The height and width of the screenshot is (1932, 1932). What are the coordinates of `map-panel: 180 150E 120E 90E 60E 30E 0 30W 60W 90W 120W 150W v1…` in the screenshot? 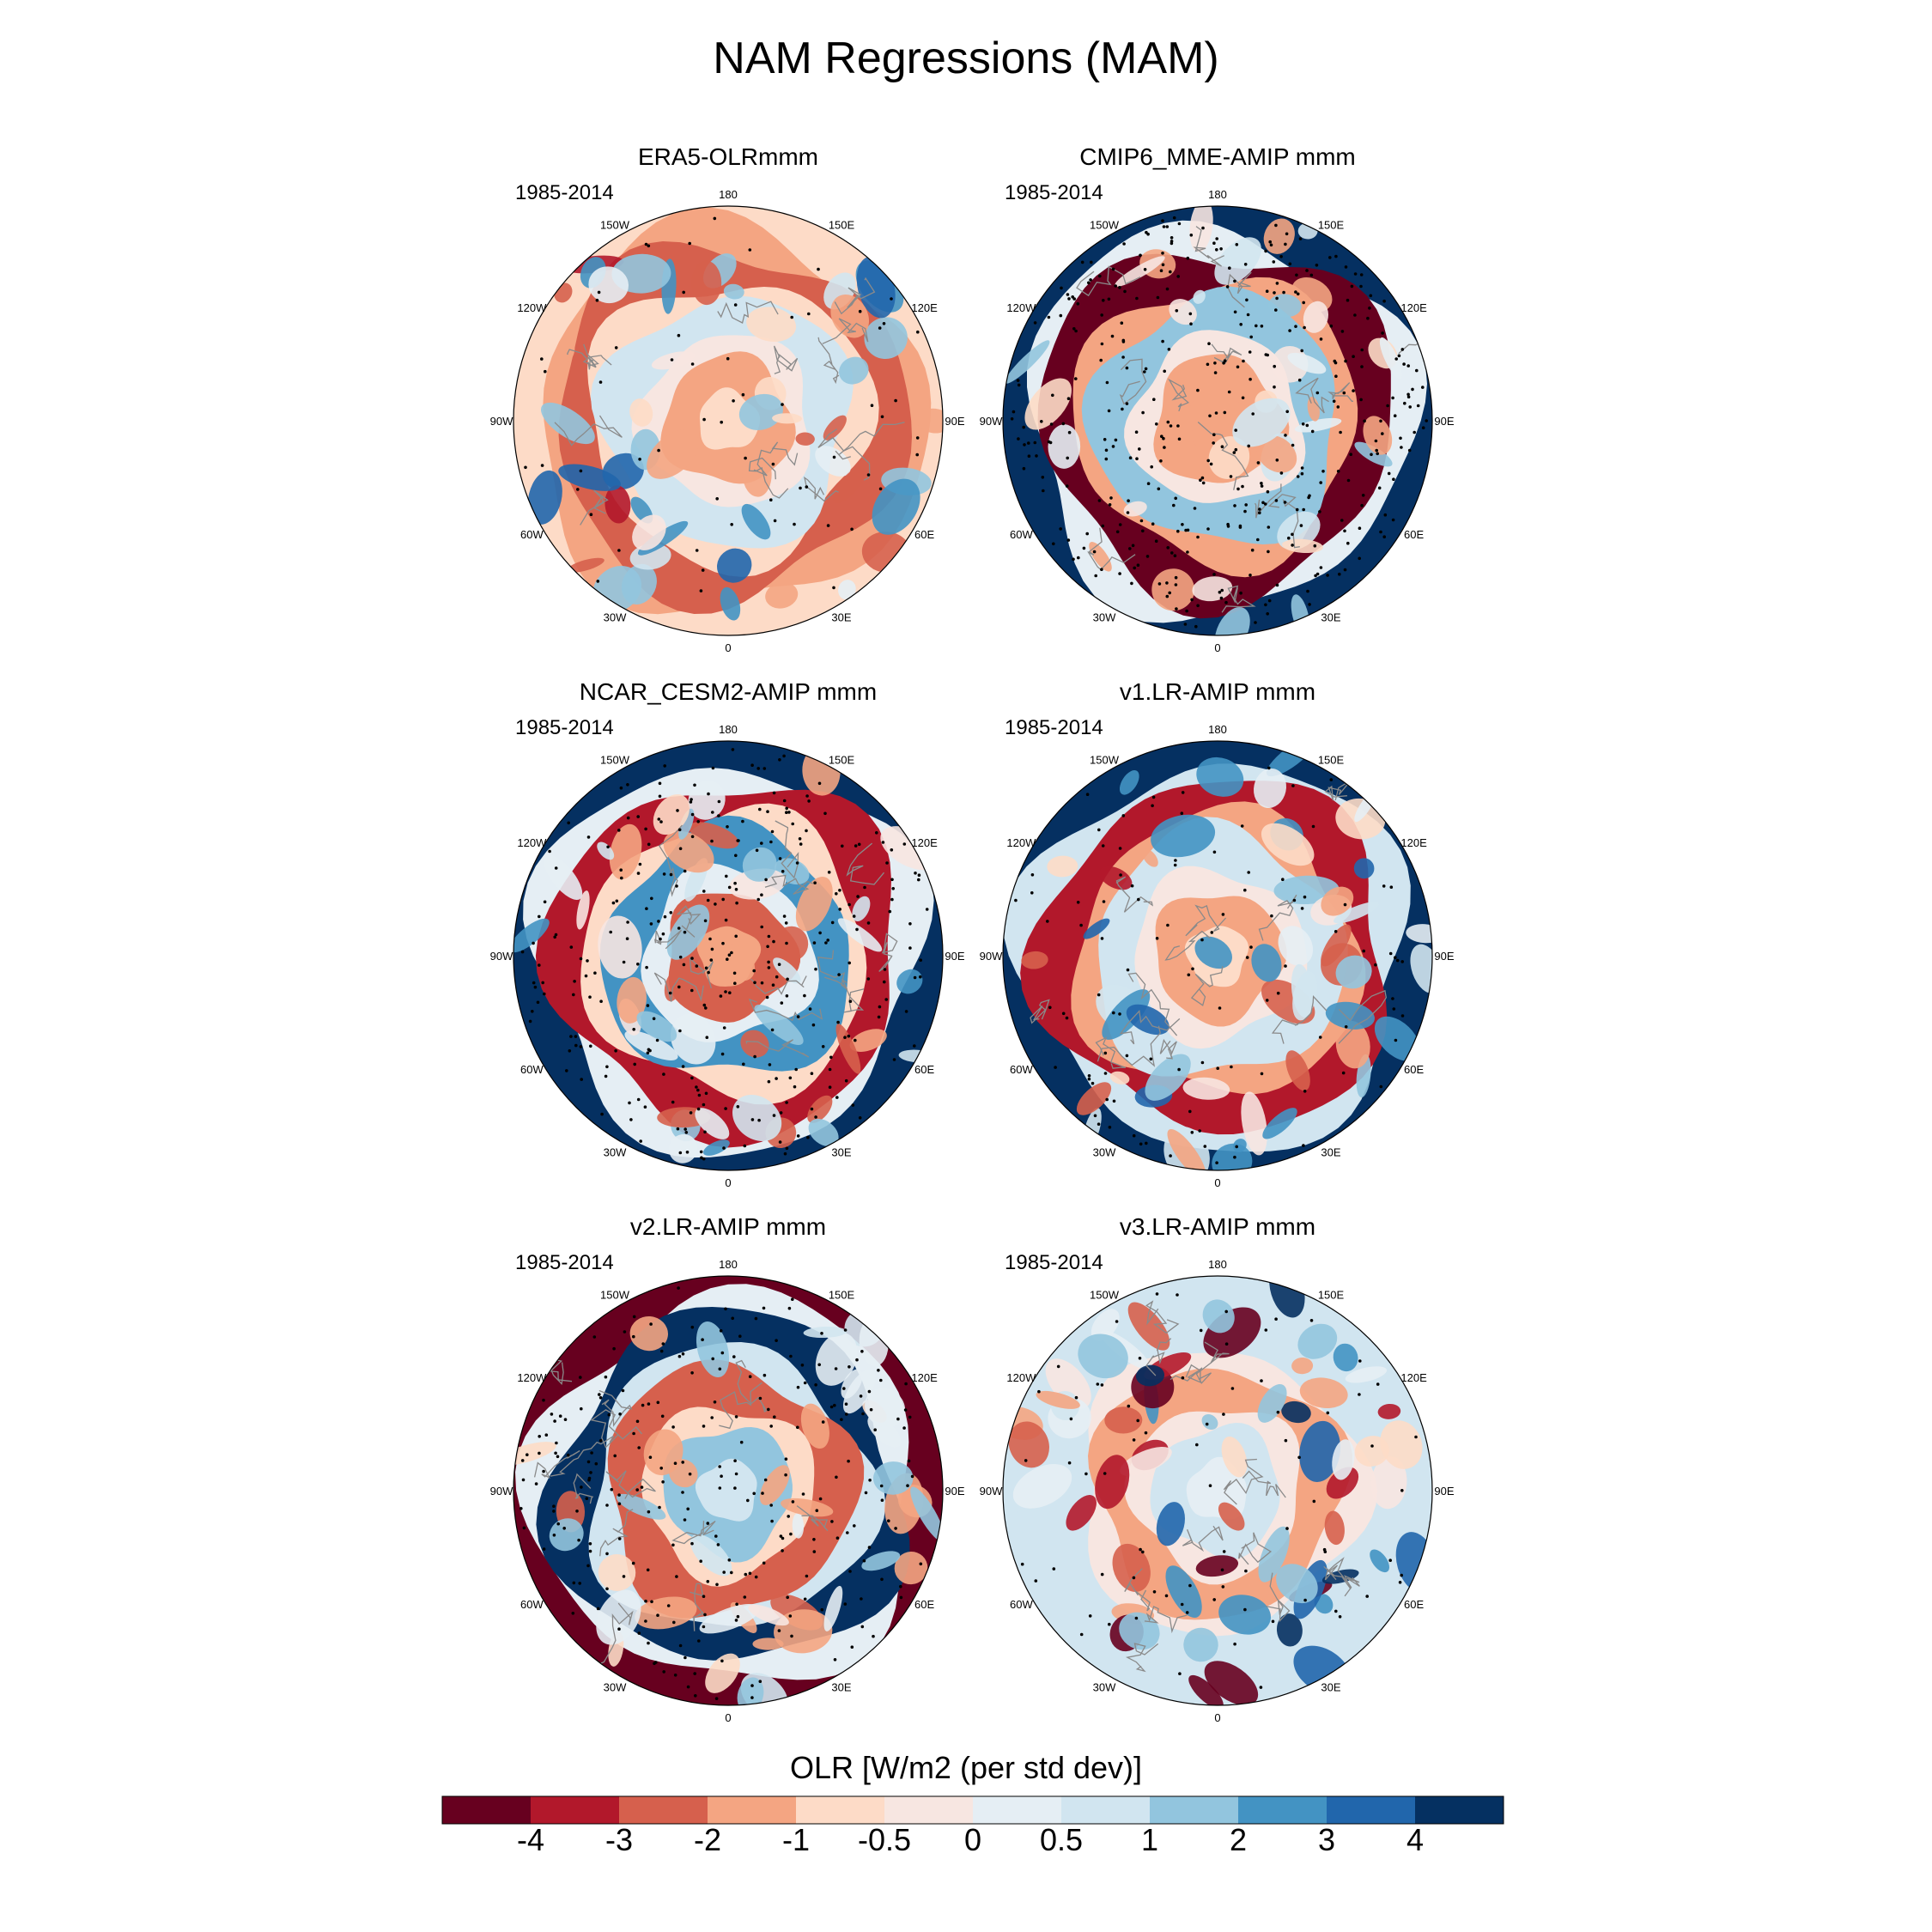 It's located at (1217, 933).